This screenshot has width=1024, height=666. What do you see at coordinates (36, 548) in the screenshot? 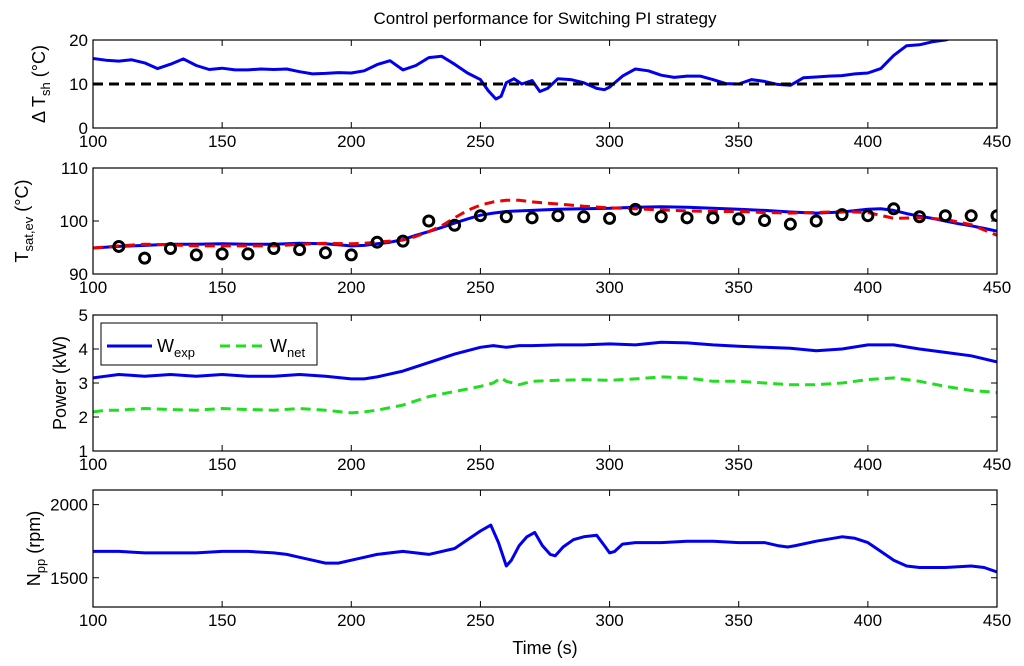
I see `y-axis-label: Npp (rpm)` at bounding box center [36, 548].